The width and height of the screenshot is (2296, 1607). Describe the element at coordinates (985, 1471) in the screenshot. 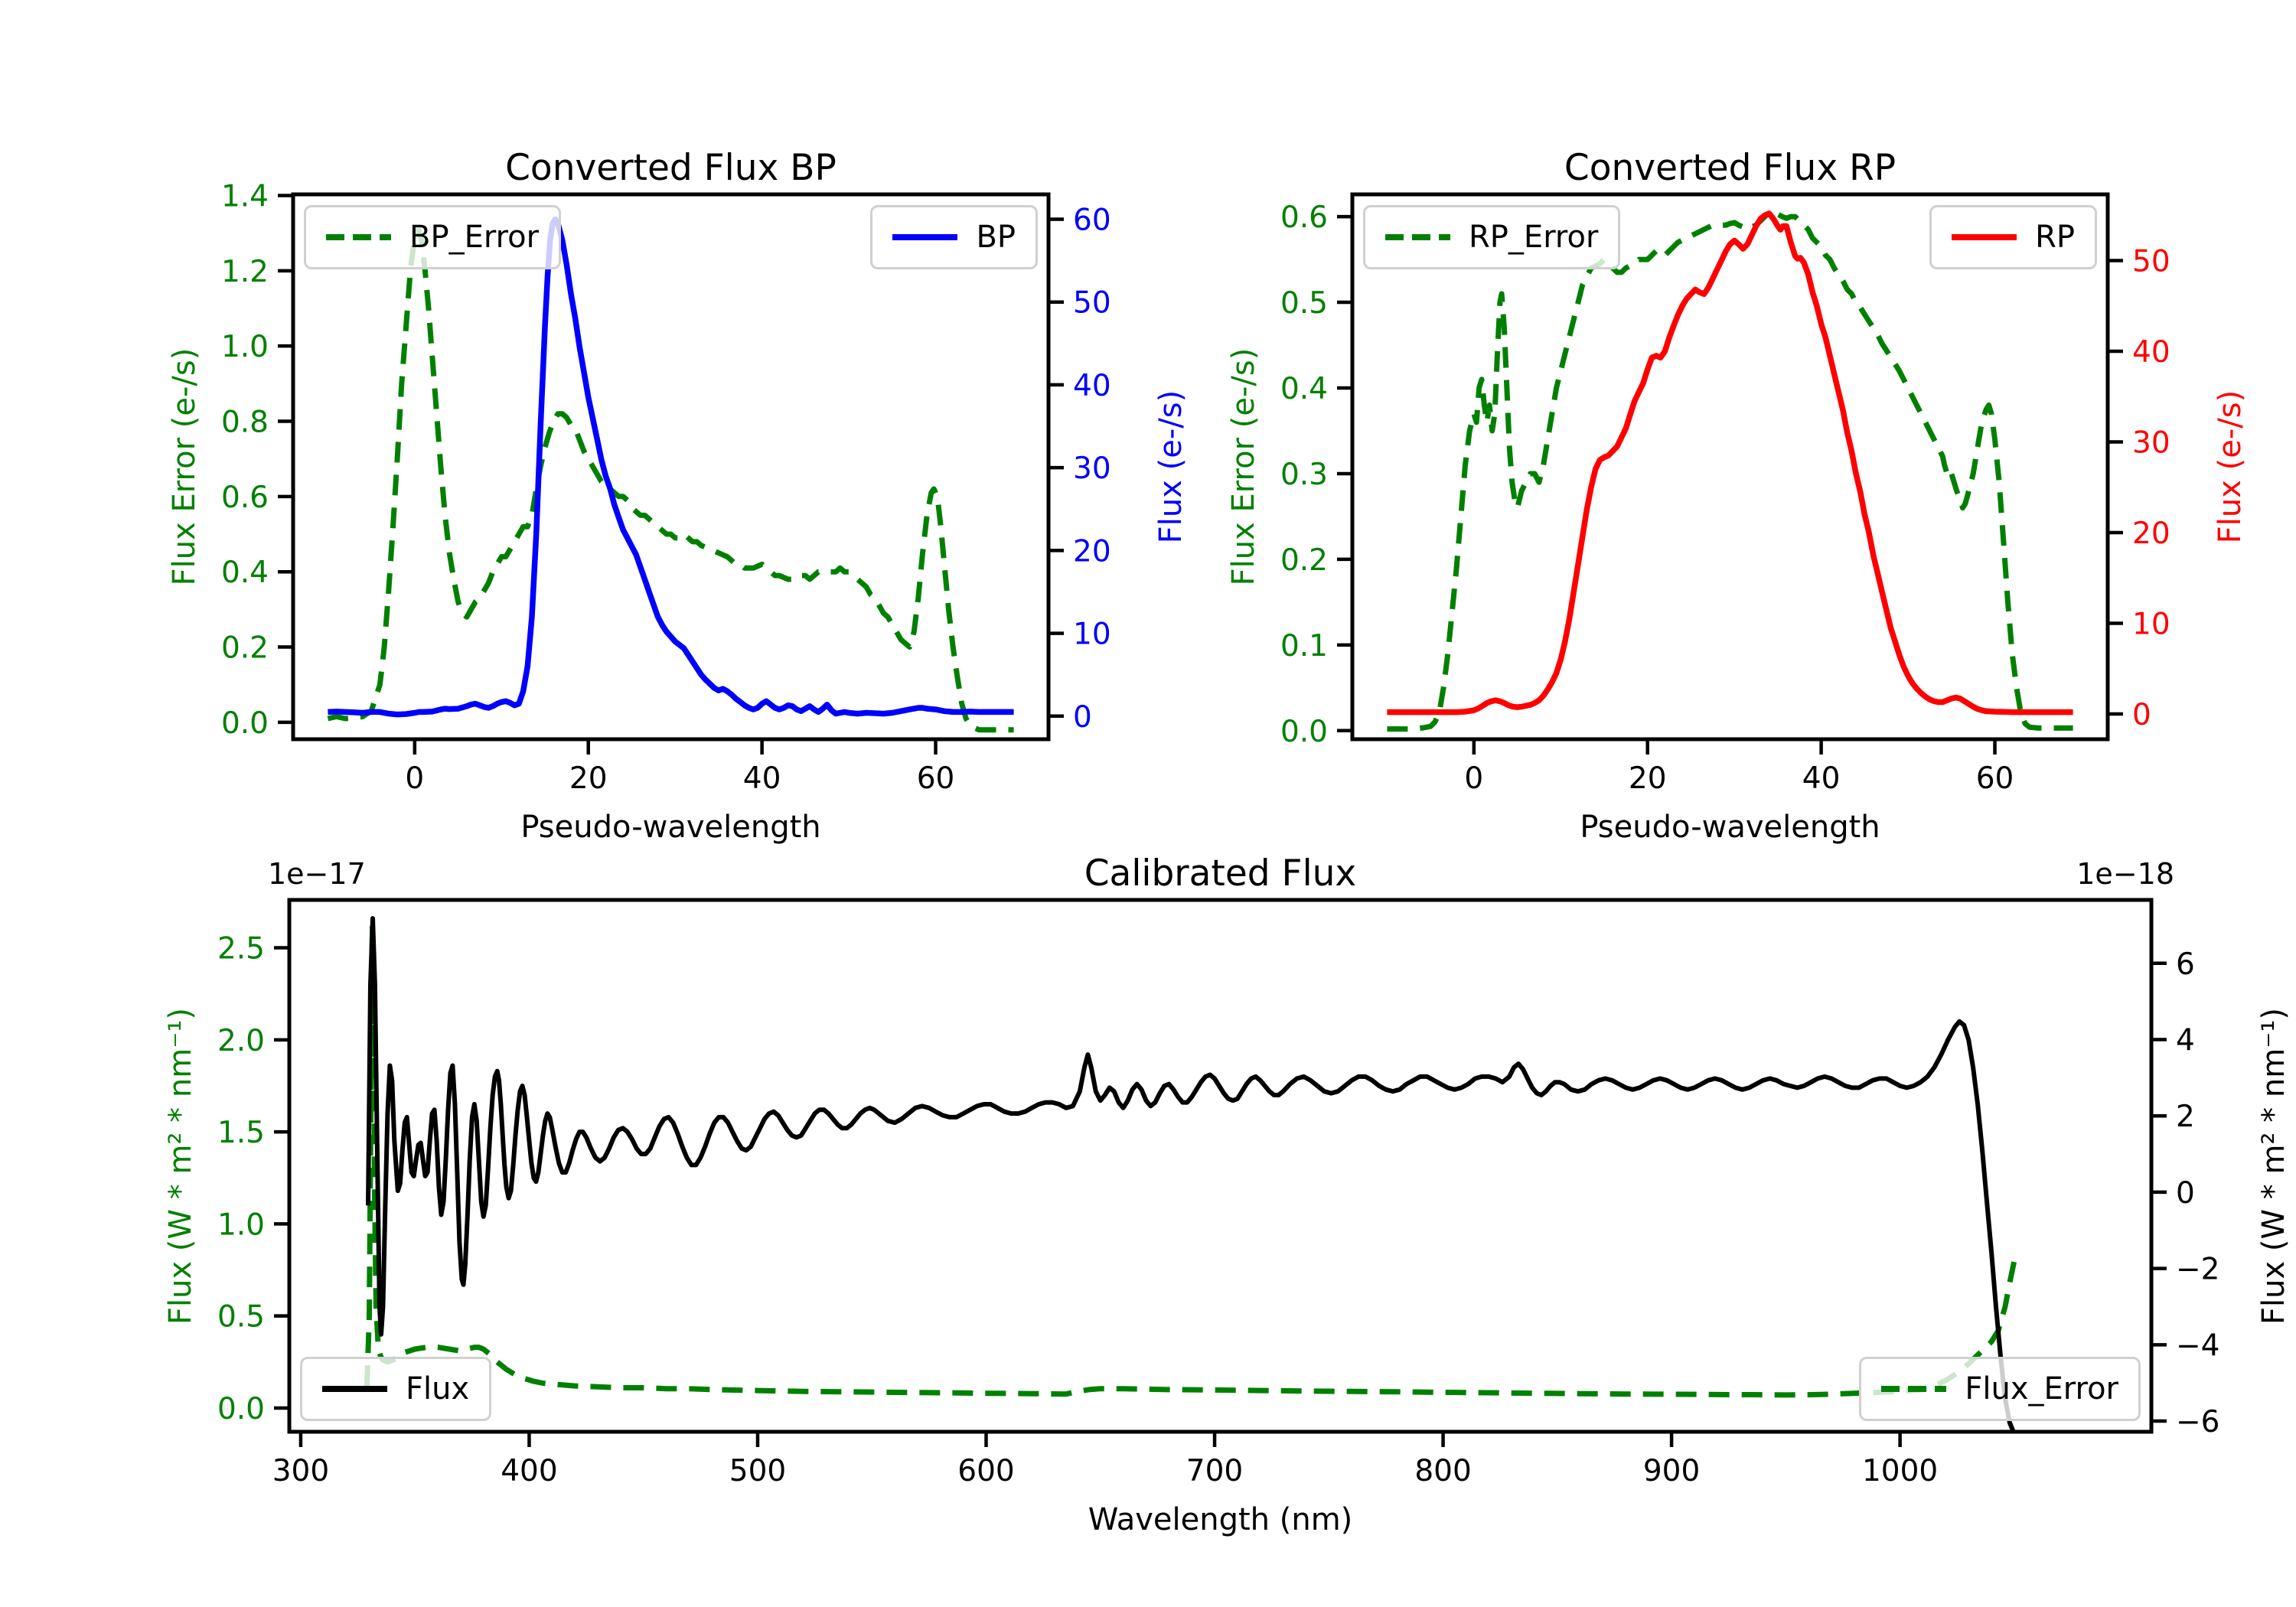

I see `x-tick-label: 600` at that location.